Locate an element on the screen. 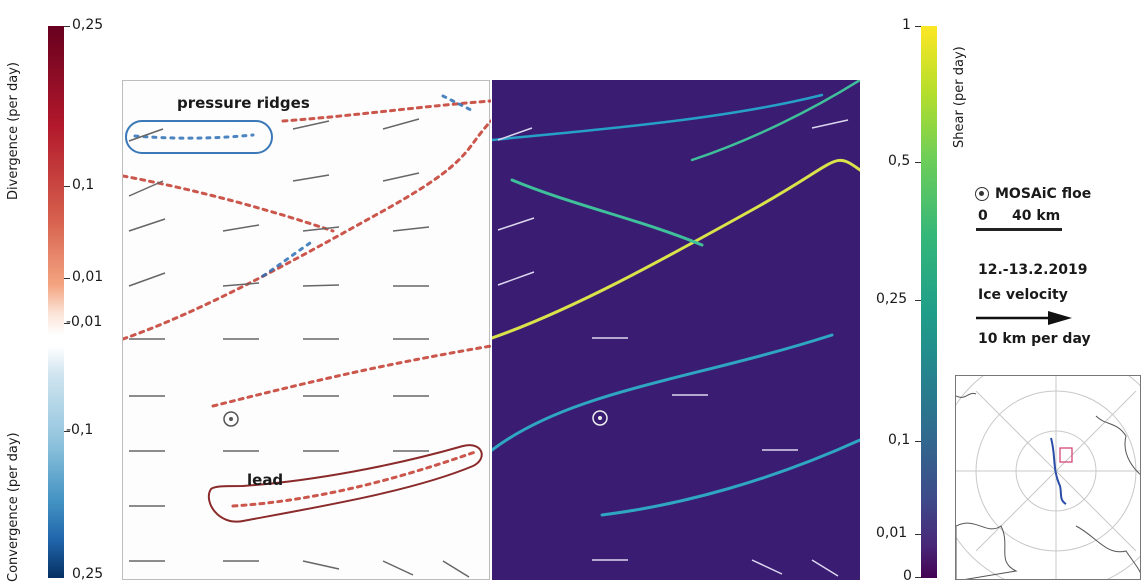  shear-tick-label: 1 is located at coordinates (906, 25).